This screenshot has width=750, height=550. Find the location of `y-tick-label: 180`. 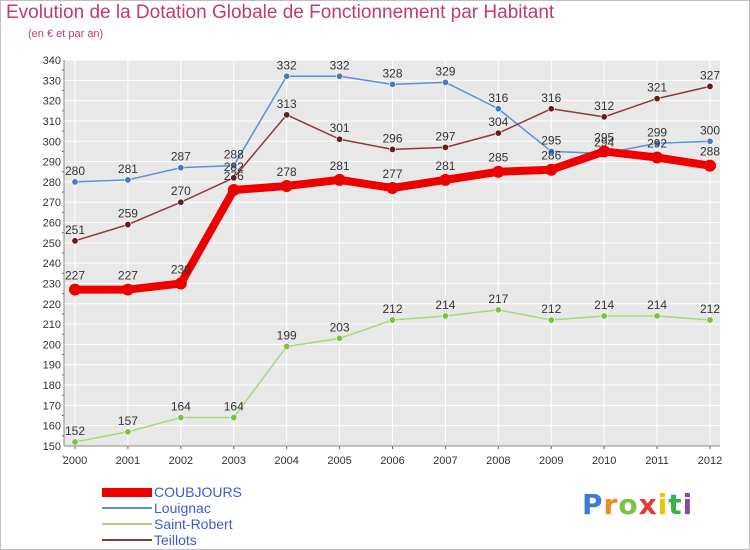

y-tick-label: 180 is located at coordinates (52, 386).